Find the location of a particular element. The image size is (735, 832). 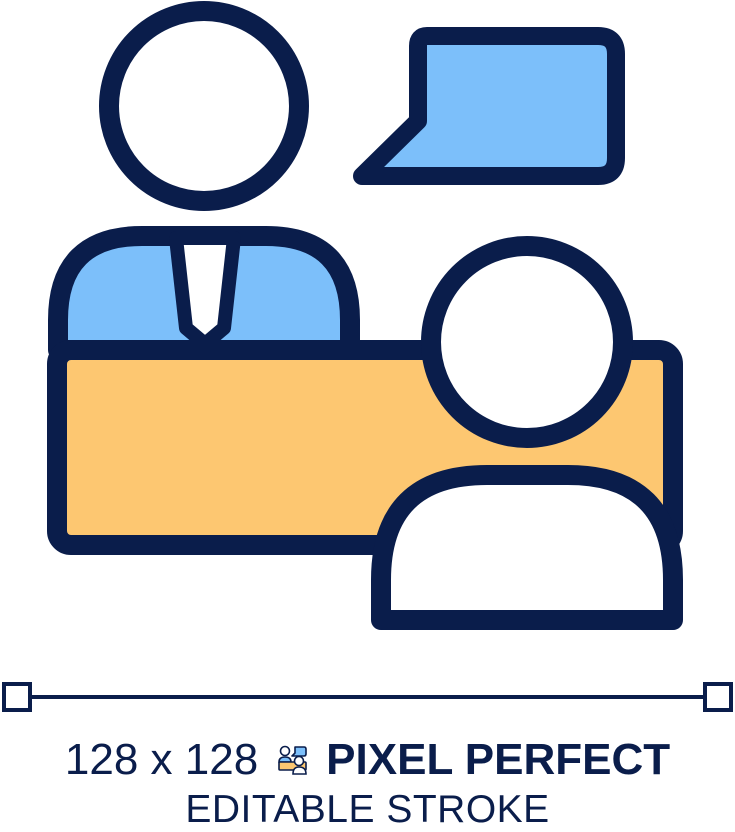

caption-primary: 128 x 128 PIXEL PERFECT is located at coordinates (367, 760).